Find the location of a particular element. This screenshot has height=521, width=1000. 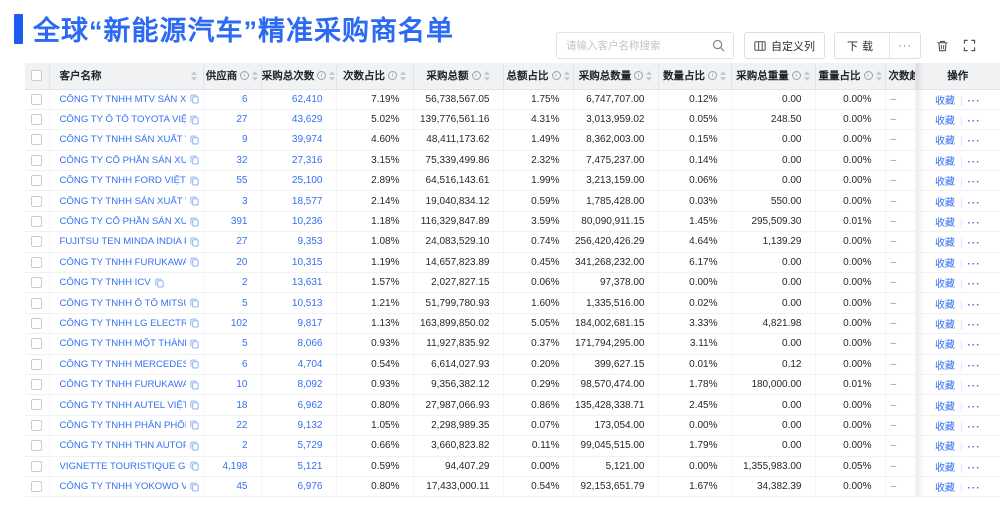

column-header-supplier: 供应商 i is located at coordinates (232, 76).